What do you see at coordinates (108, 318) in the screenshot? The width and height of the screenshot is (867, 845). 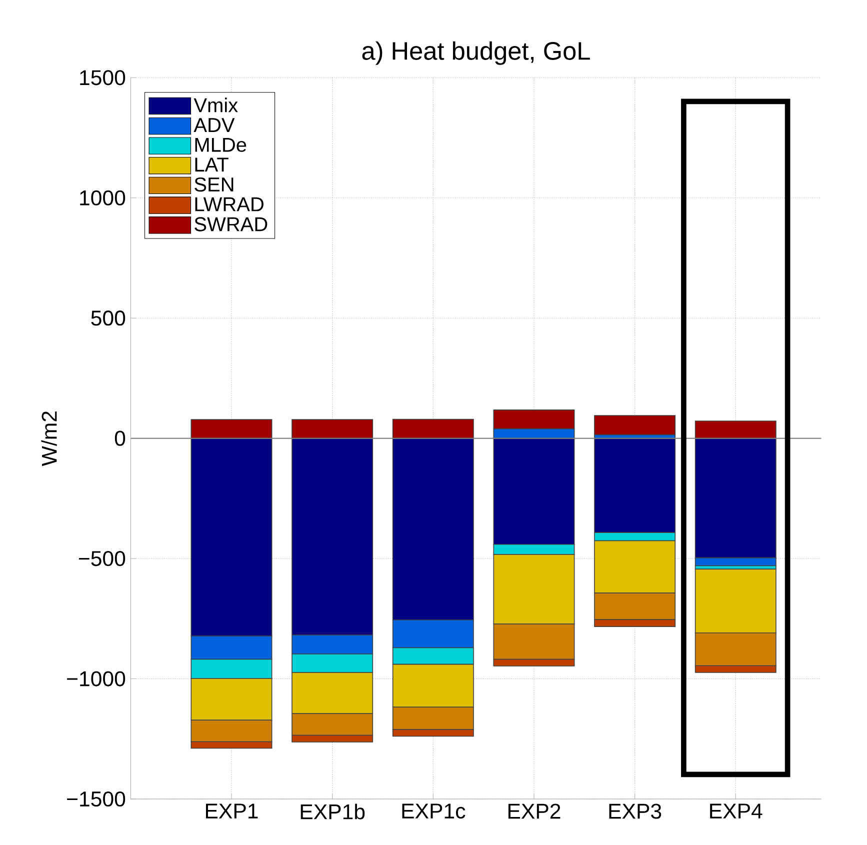 I see `y-tick-label: 500` at bounding box center [108, 318].